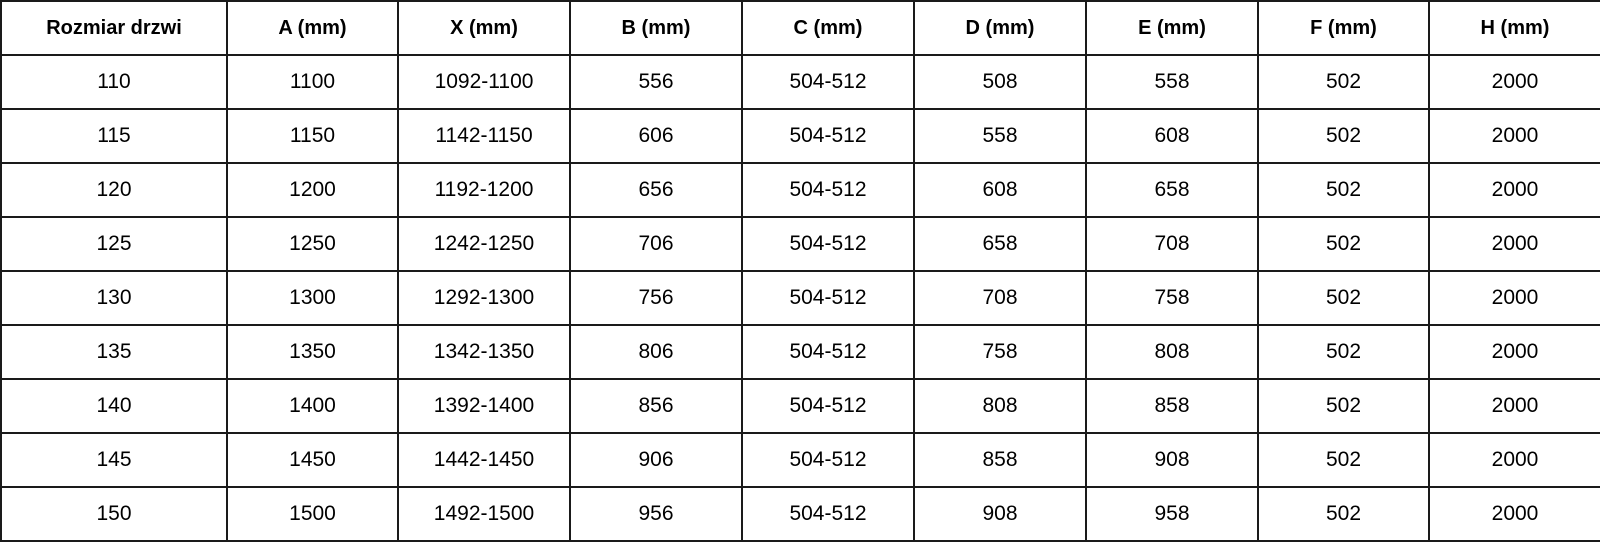 The image size is (1600, 542). Describe the element at coordinates (114, 136) in the screenshot. I see `table-cell: 115` at that location.